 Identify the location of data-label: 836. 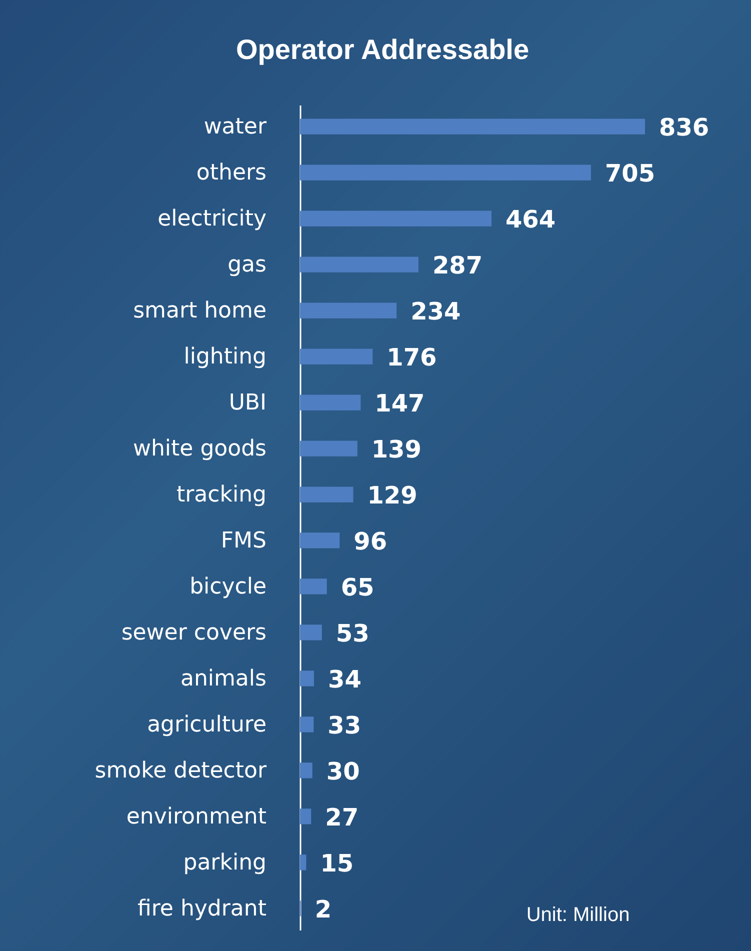
(684, 128).